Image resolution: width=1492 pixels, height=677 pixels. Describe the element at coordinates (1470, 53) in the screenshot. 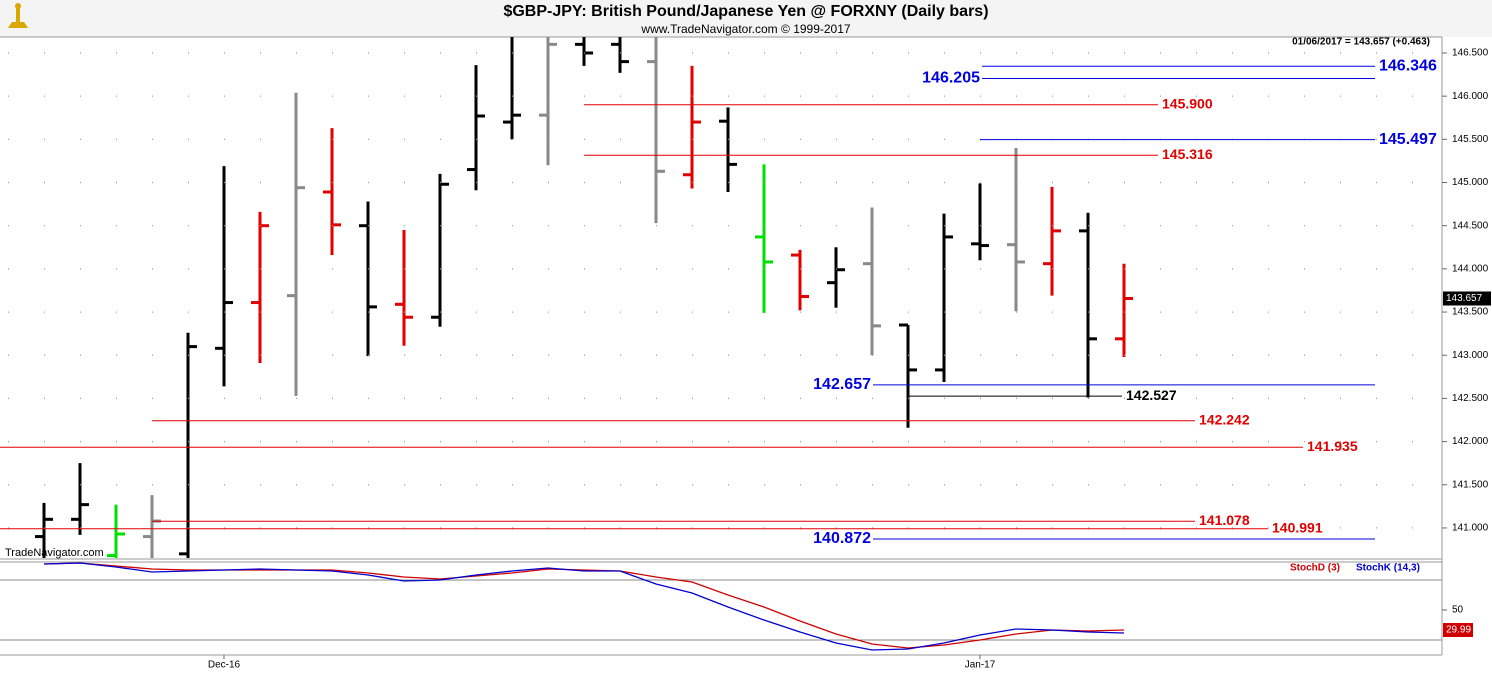

I see `y-tick-label: 146.500` at that location.